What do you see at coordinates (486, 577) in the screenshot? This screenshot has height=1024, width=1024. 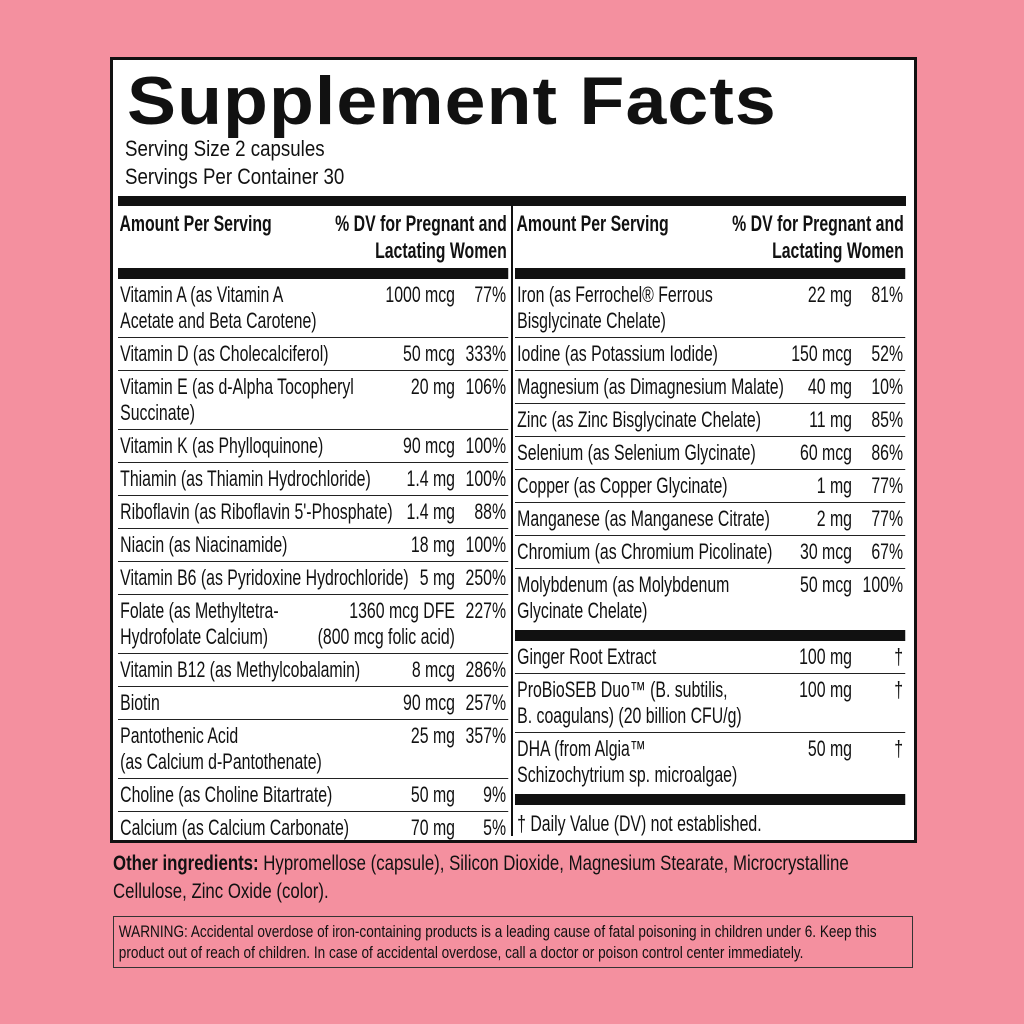 I see `nutrient-dv: 250%` at bounding box center [486, 577].